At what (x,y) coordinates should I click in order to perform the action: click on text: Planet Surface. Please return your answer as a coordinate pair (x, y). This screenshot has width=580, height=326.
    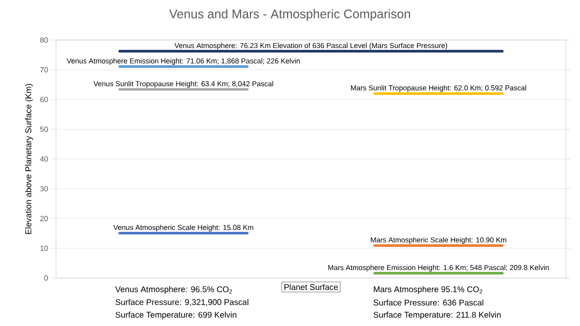
    Looking at the image, I should click on (311, 287).